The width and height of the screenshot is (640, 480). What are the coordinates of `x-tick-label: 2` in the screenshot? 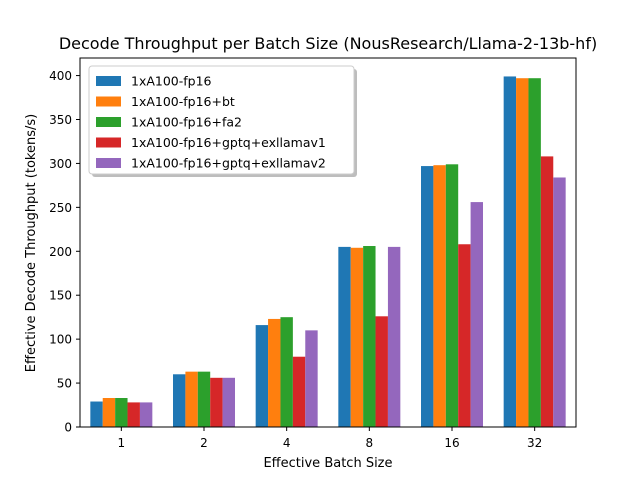 It's located at (204, 443).